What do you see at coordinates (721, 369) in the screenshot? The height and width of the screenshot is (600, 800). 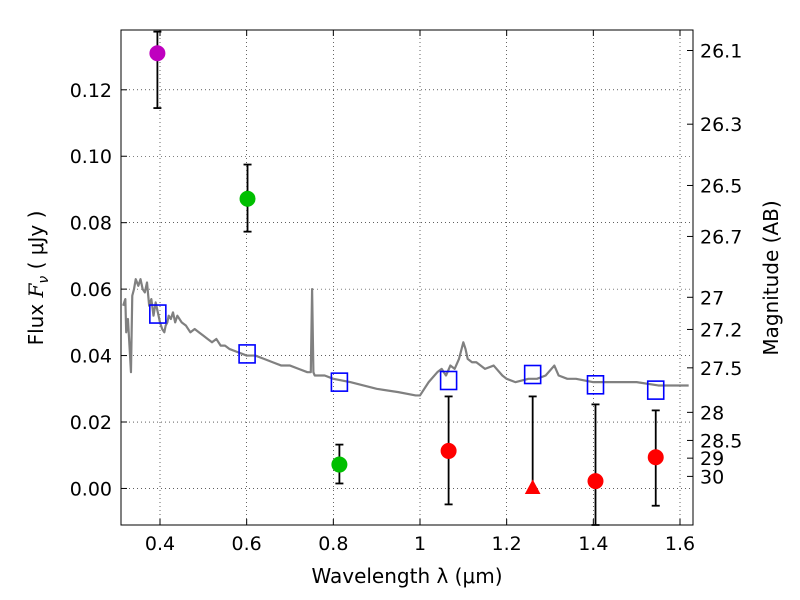 I see `magnitude-tick-label: 27.5` at bounding box center [721, 369].